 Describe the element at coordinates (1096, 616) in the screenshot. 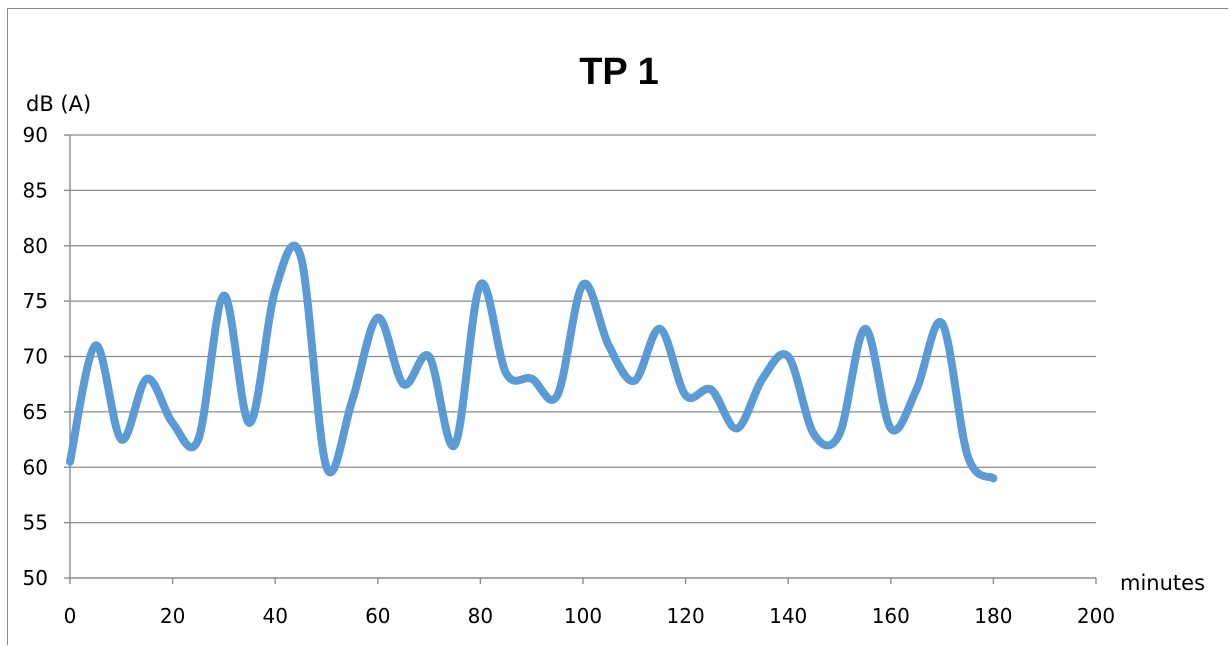

I see `x-tick-label: 200` at that location.